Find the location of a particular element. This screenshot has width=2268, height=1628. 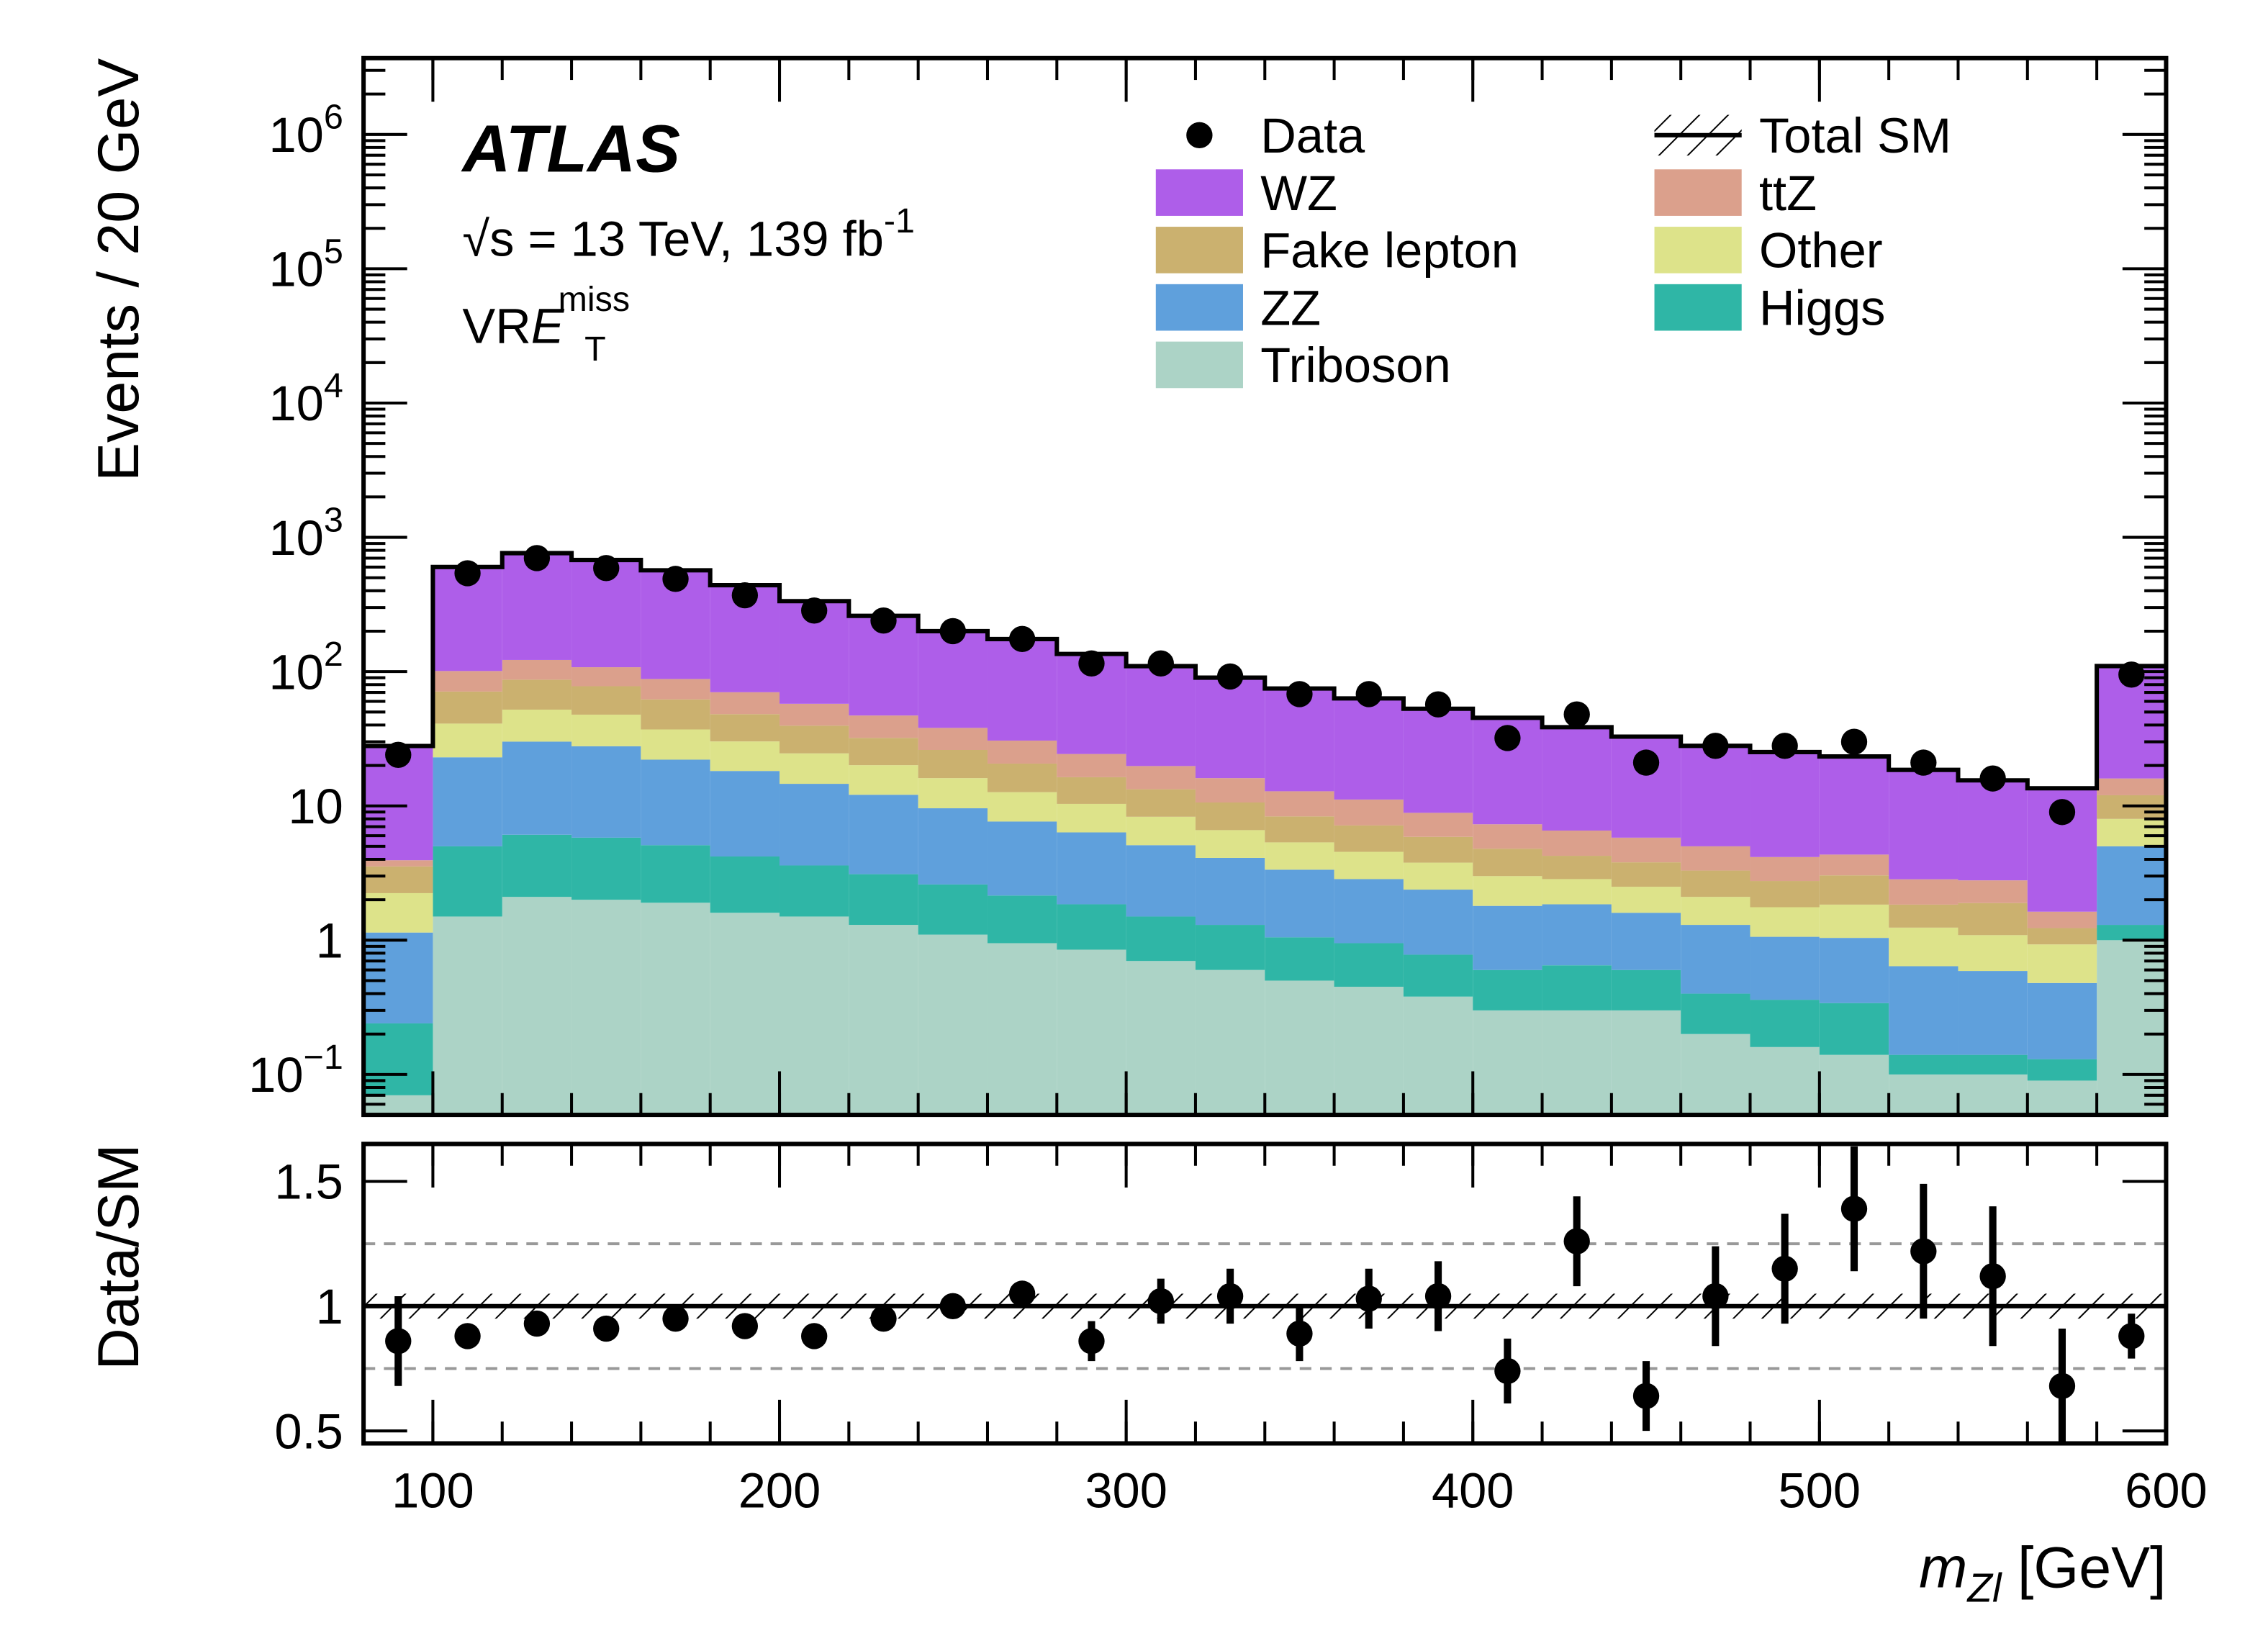

legend-marker is located at coordinates (1199, 192).